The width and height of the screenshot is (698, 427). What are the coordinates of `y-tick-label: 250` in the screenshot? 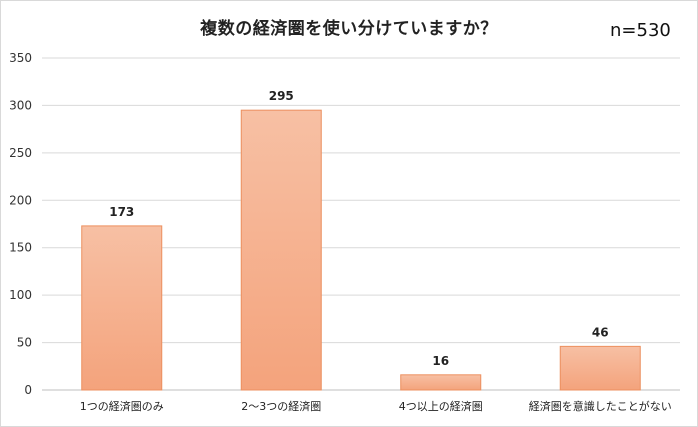 It's located at (20, 153).